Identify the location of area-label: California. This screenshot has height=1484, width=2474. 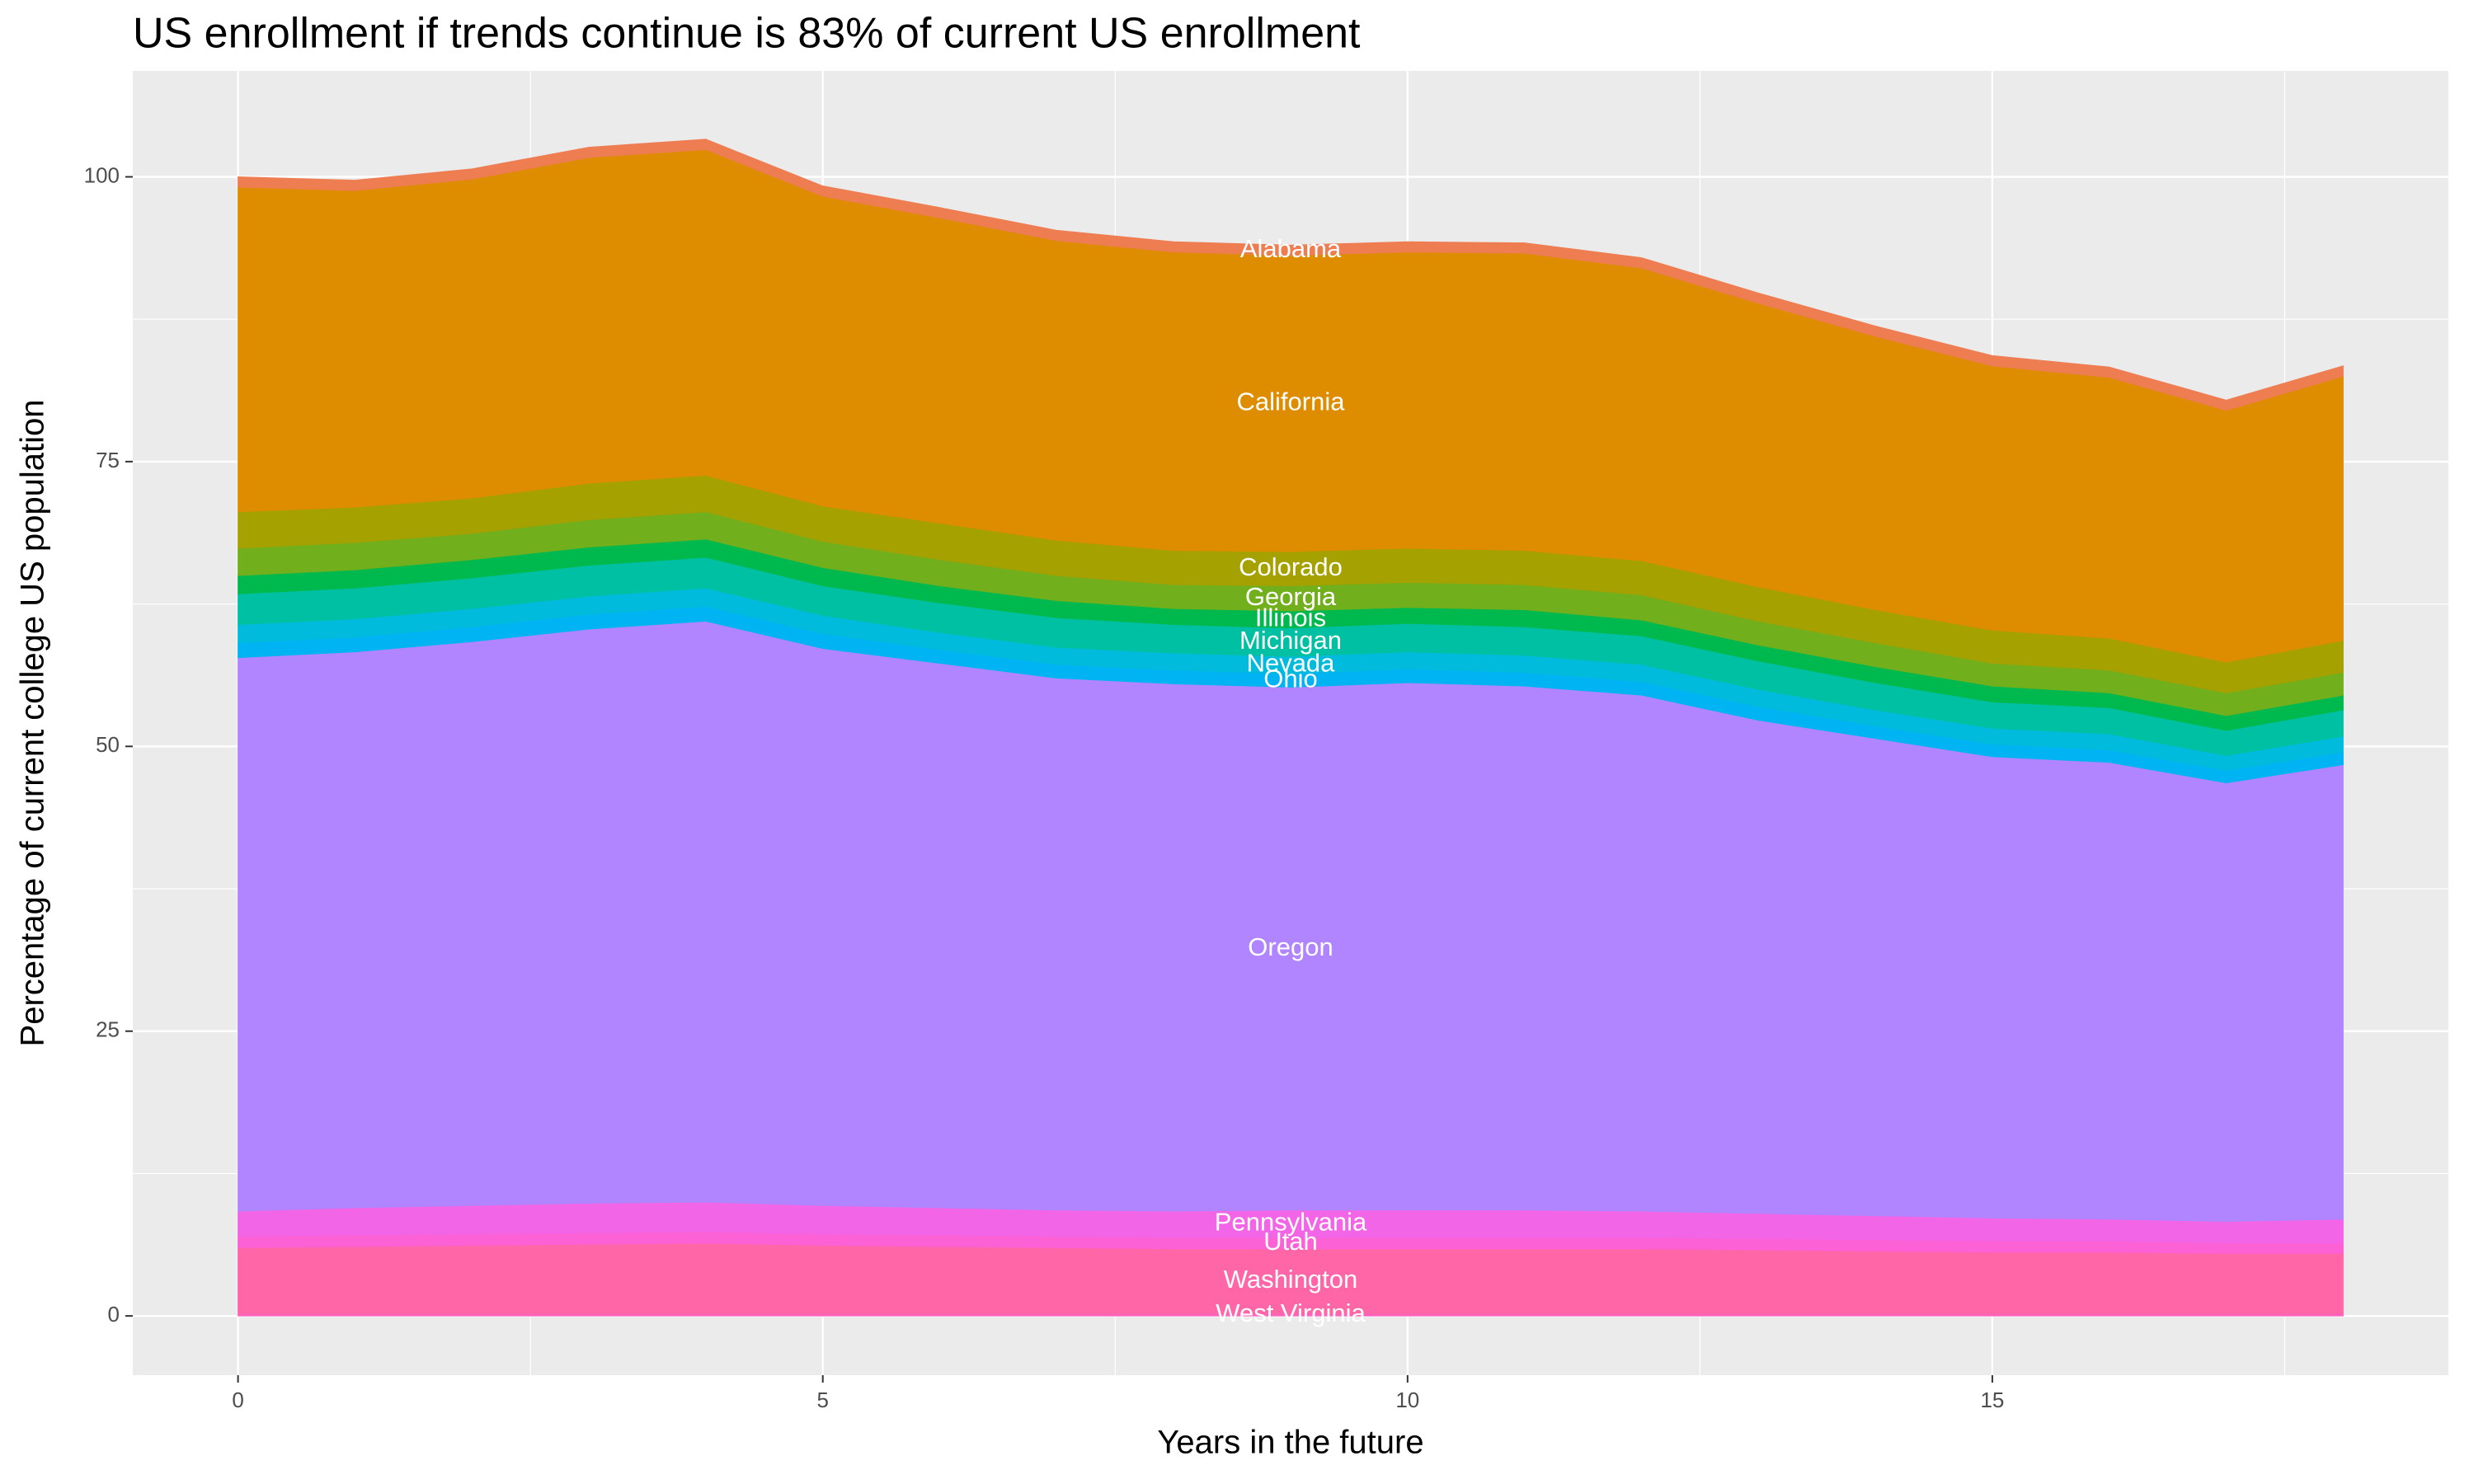
(1291, 401).